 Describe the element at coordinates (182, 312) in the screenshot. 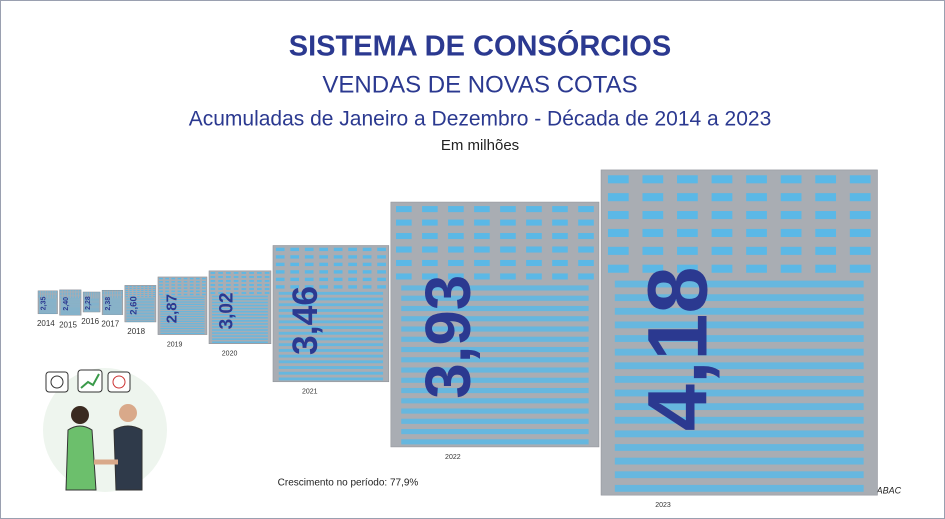

I see `building: 2,87 2019` at that location.